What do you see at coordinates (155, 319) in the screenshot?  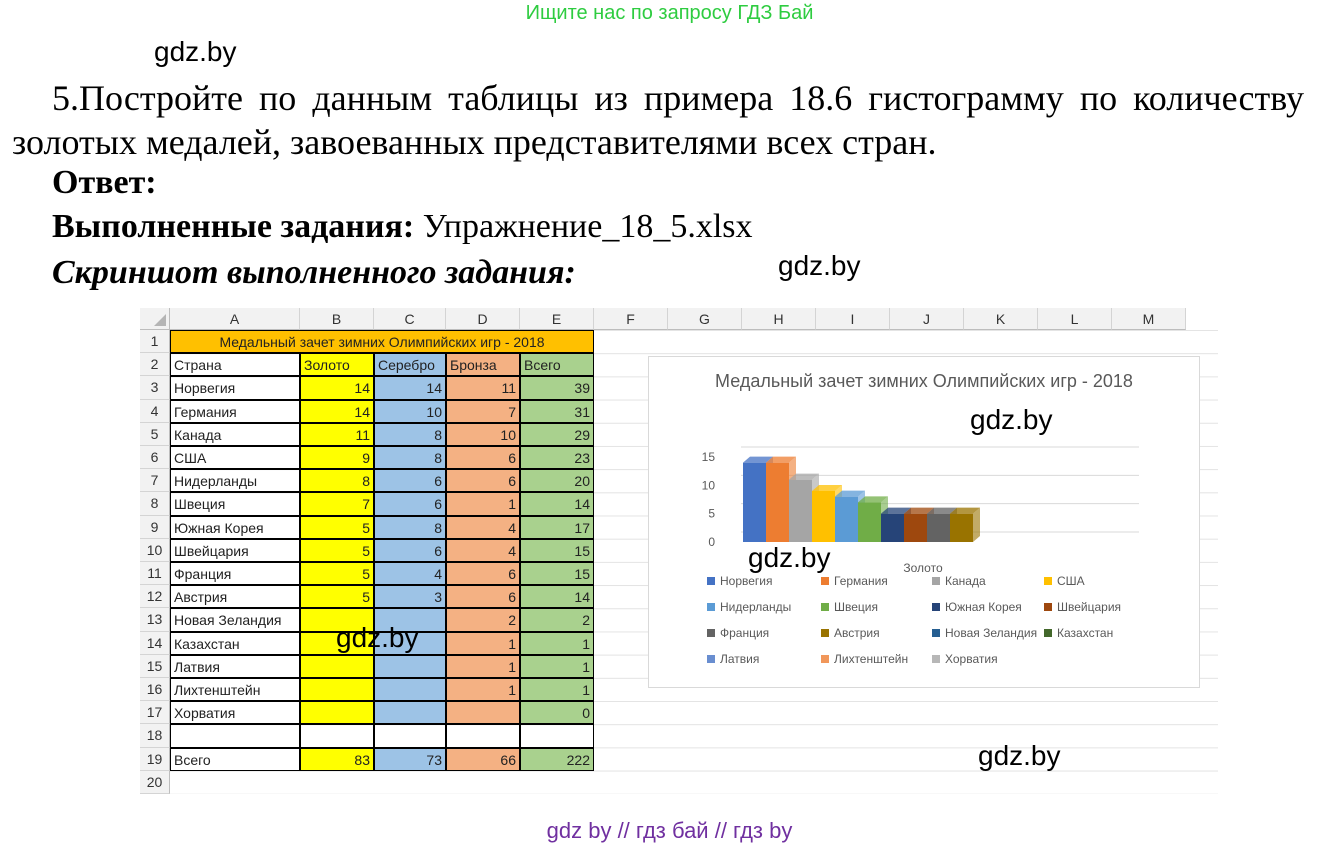 I see `select-all-corner` at bounding box center [155, 319].